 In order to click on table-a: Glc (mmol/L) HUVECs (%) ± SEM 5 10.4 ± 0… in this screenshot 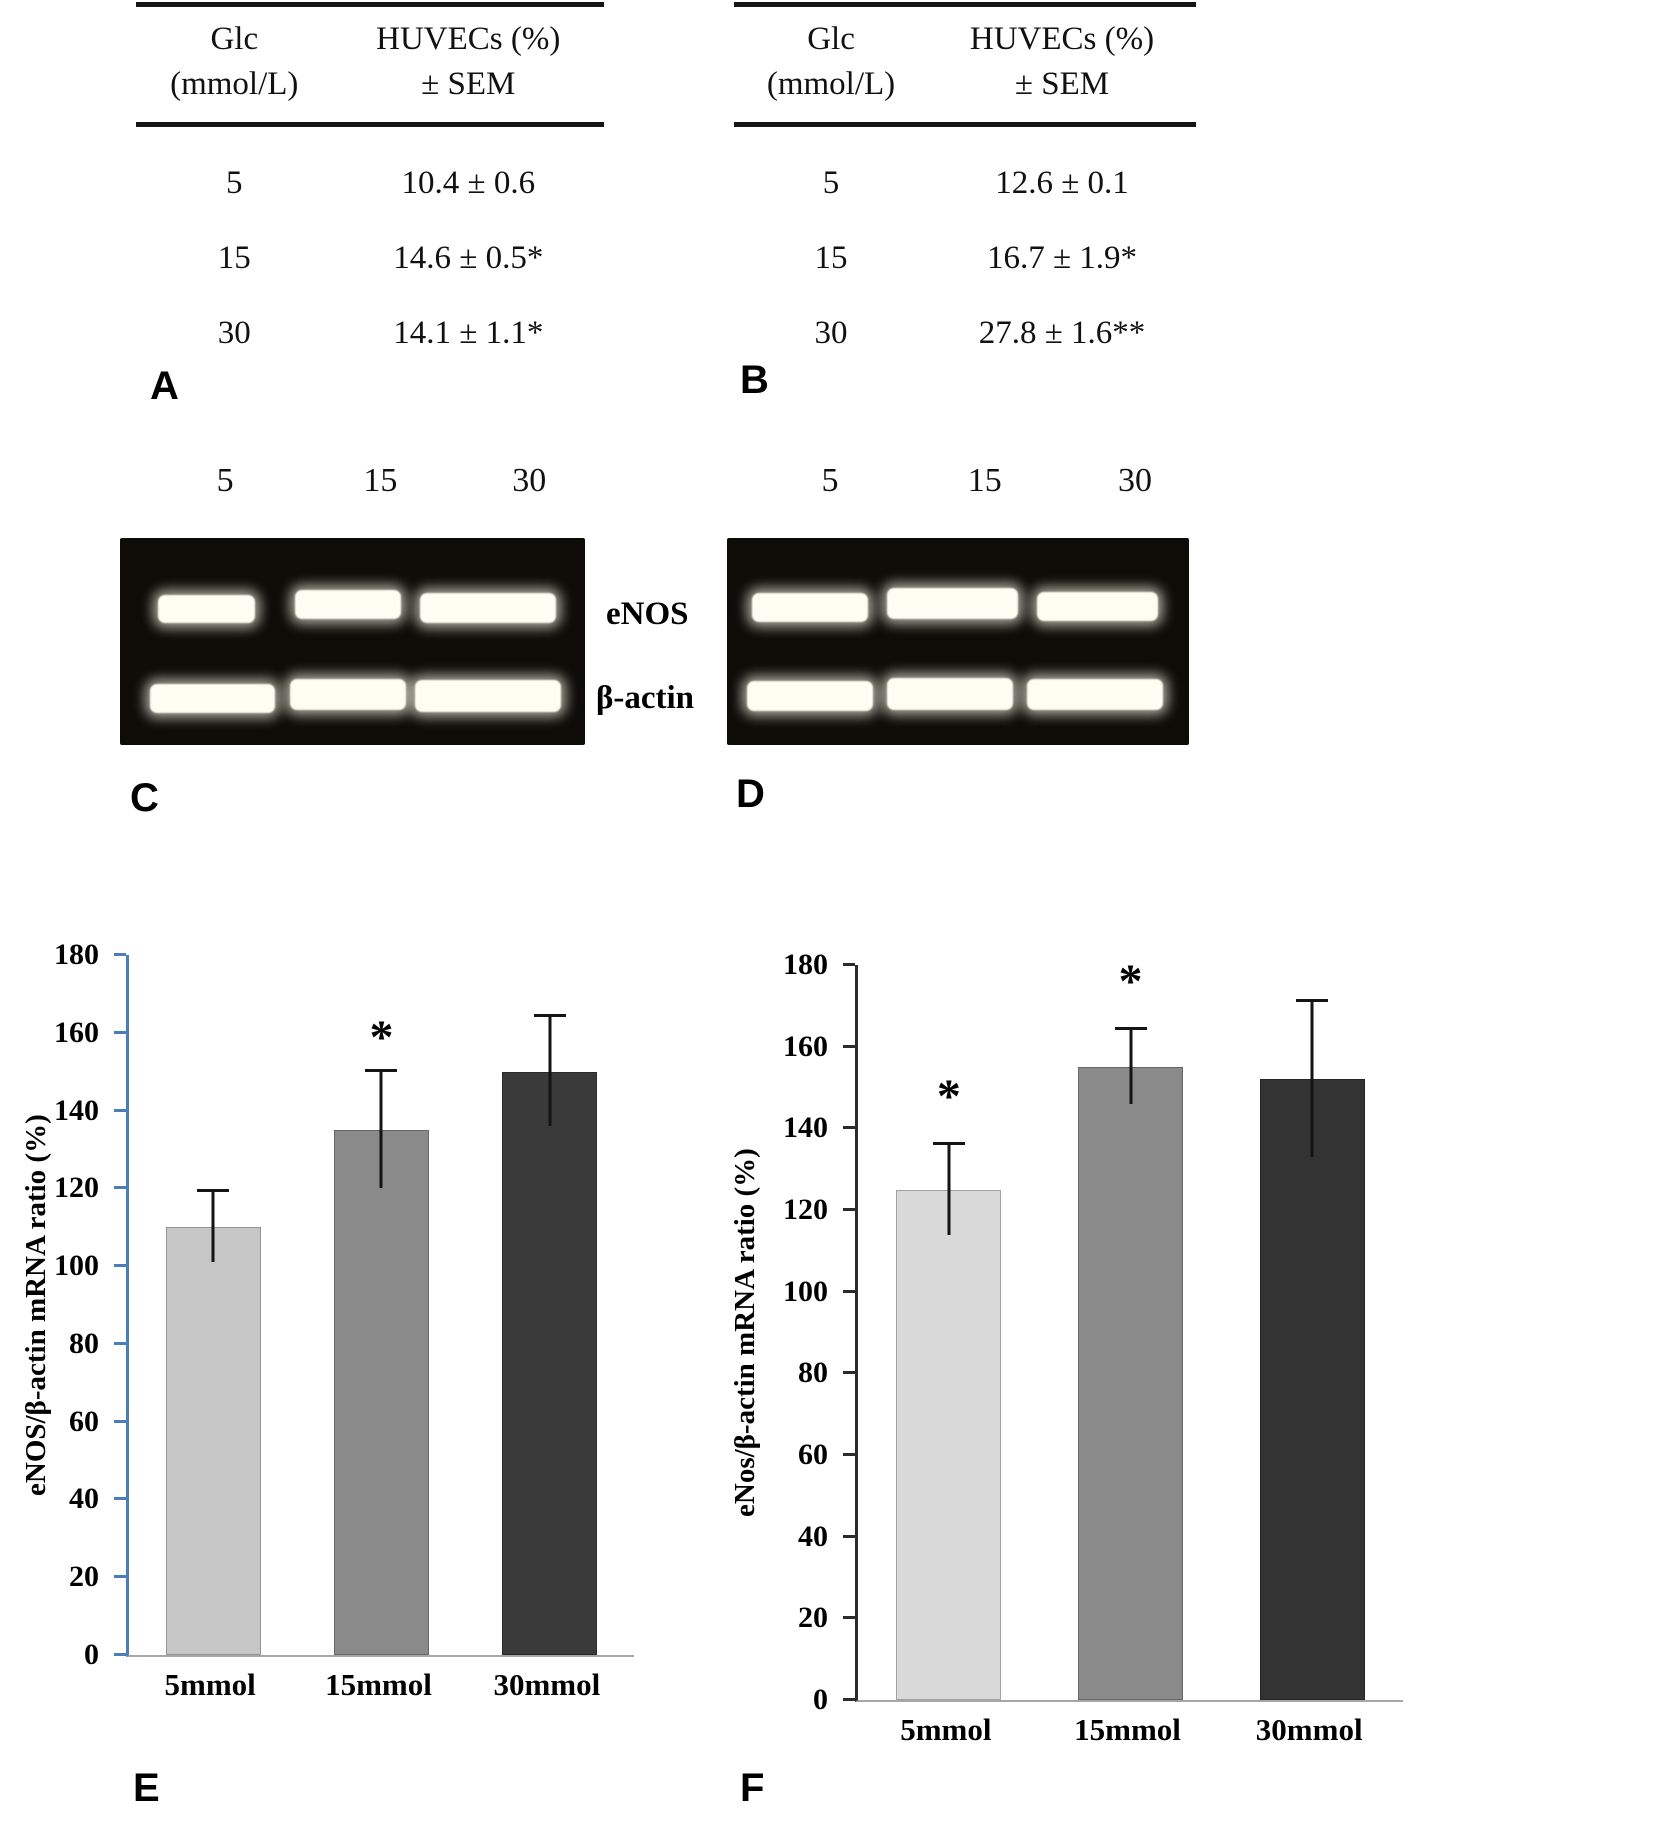, I will do `click(370, 177)`.